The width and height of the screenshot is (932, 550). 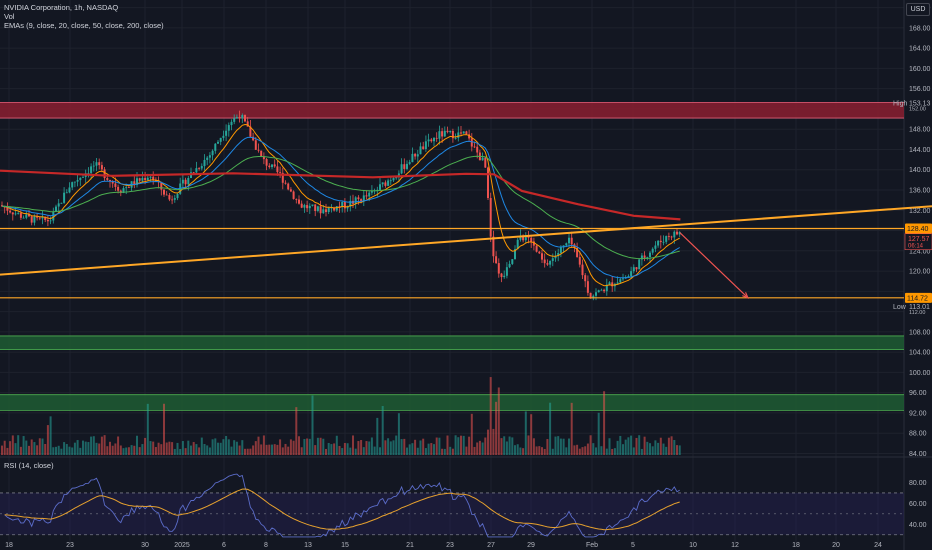 What do you see at coordinates (29, 465) in the screenshot?
I see `rsi-legend: RSI (14, close)` at bounding box center [29, 465].